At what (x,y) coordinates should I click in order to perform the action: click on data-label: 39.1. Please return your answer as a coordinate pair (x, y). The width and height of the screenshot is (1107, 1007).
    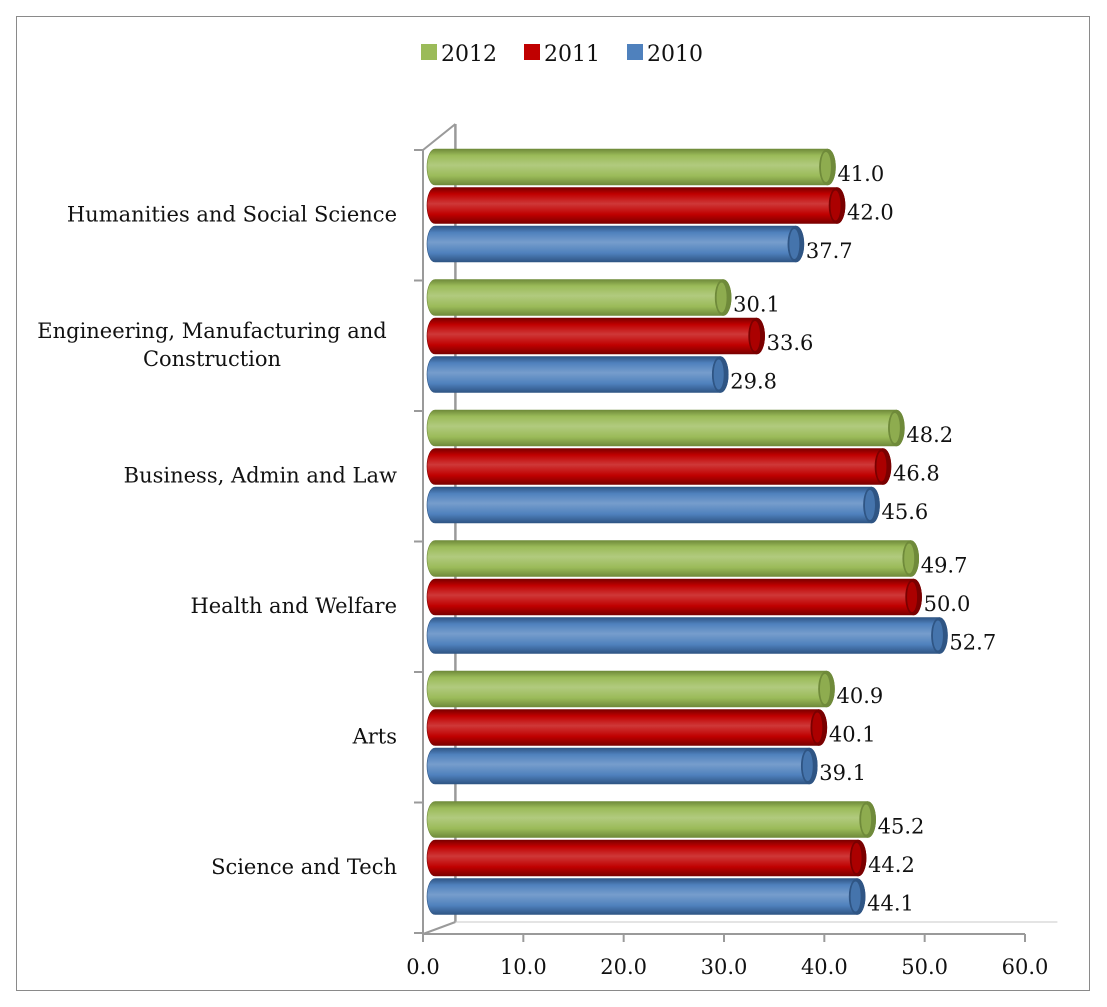
    Looking at the image, I should click on (842, 773).